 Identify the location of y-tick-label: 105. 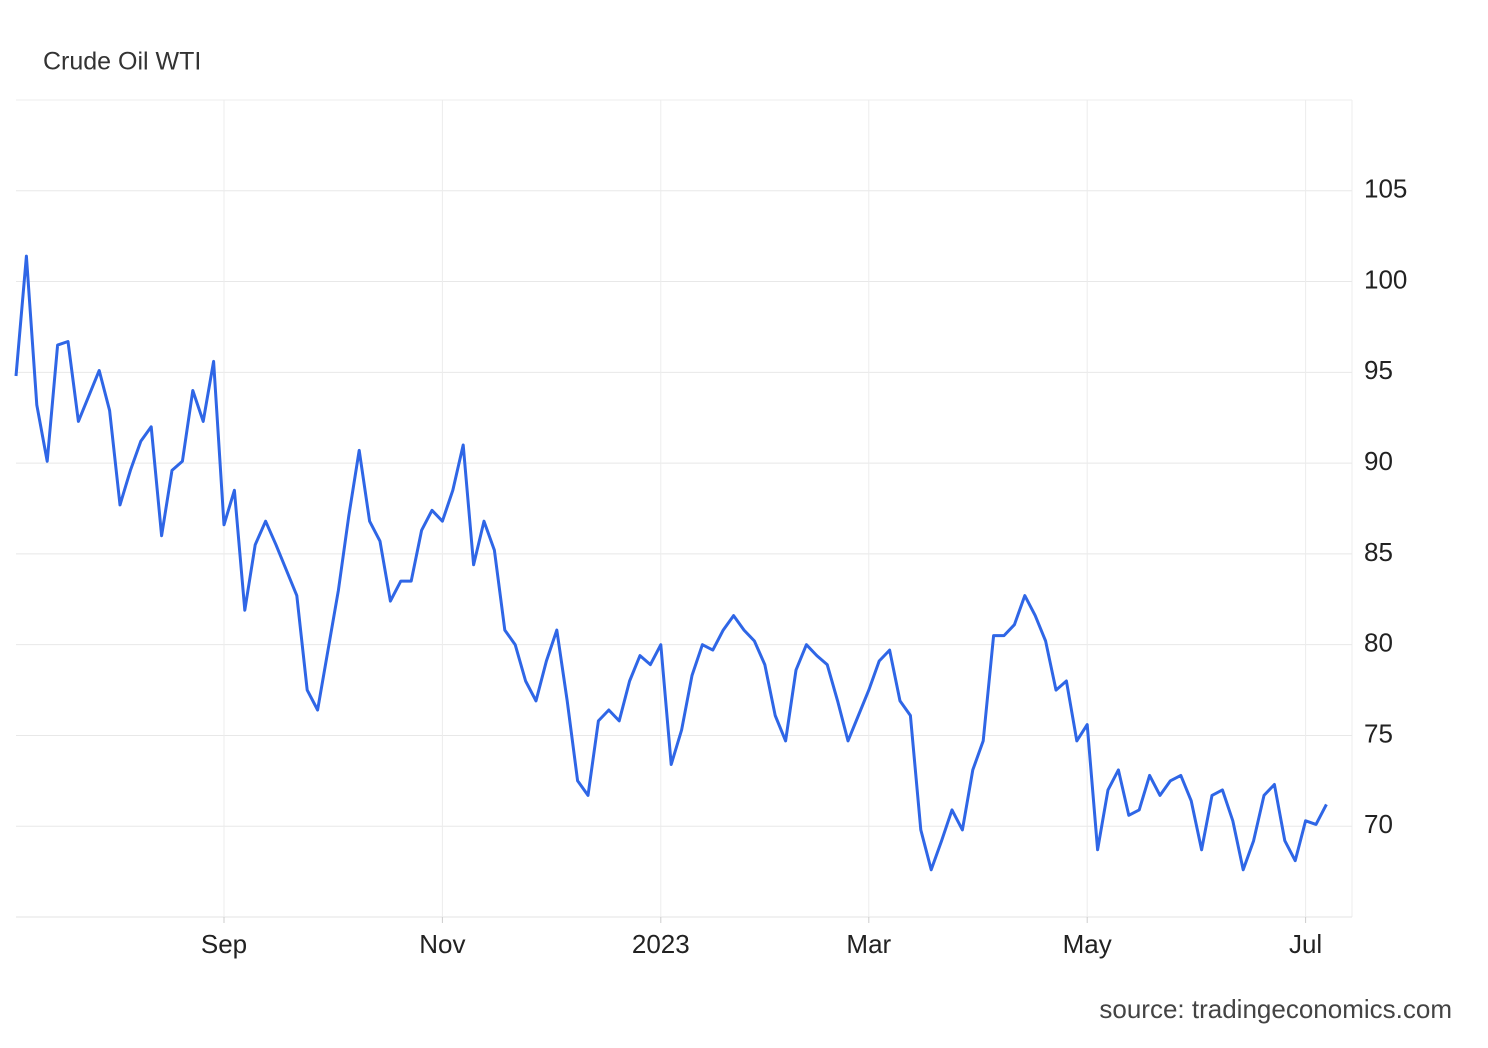
(1385, 189).